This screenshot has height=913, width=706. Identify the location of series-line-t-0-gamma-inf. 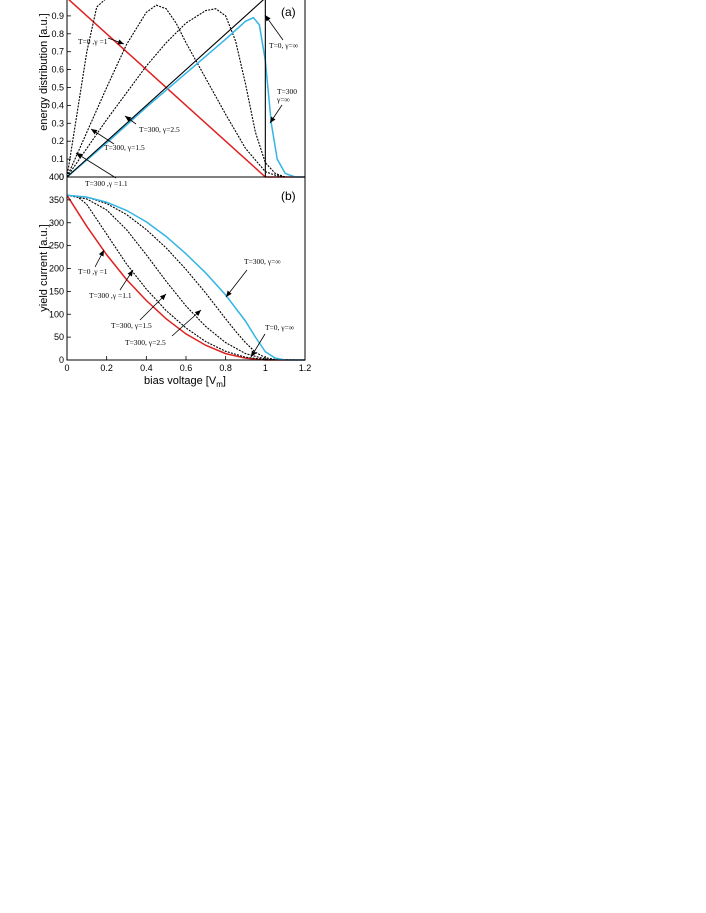
(185, 89).